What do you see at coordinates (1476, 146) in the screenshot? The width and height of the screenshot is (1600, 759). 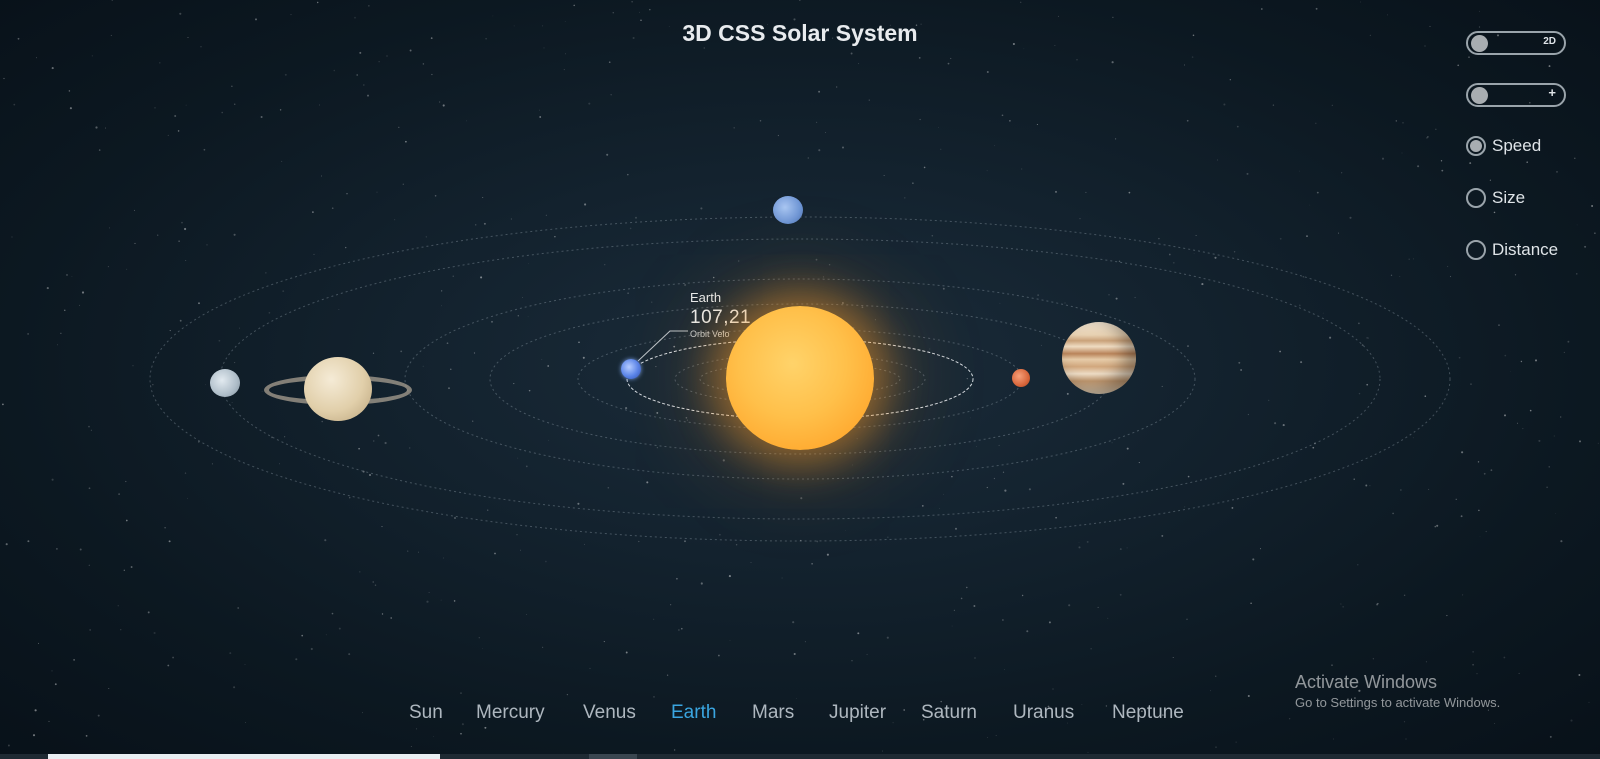 I see `radio-speed` at bounding box center [1476, 146].